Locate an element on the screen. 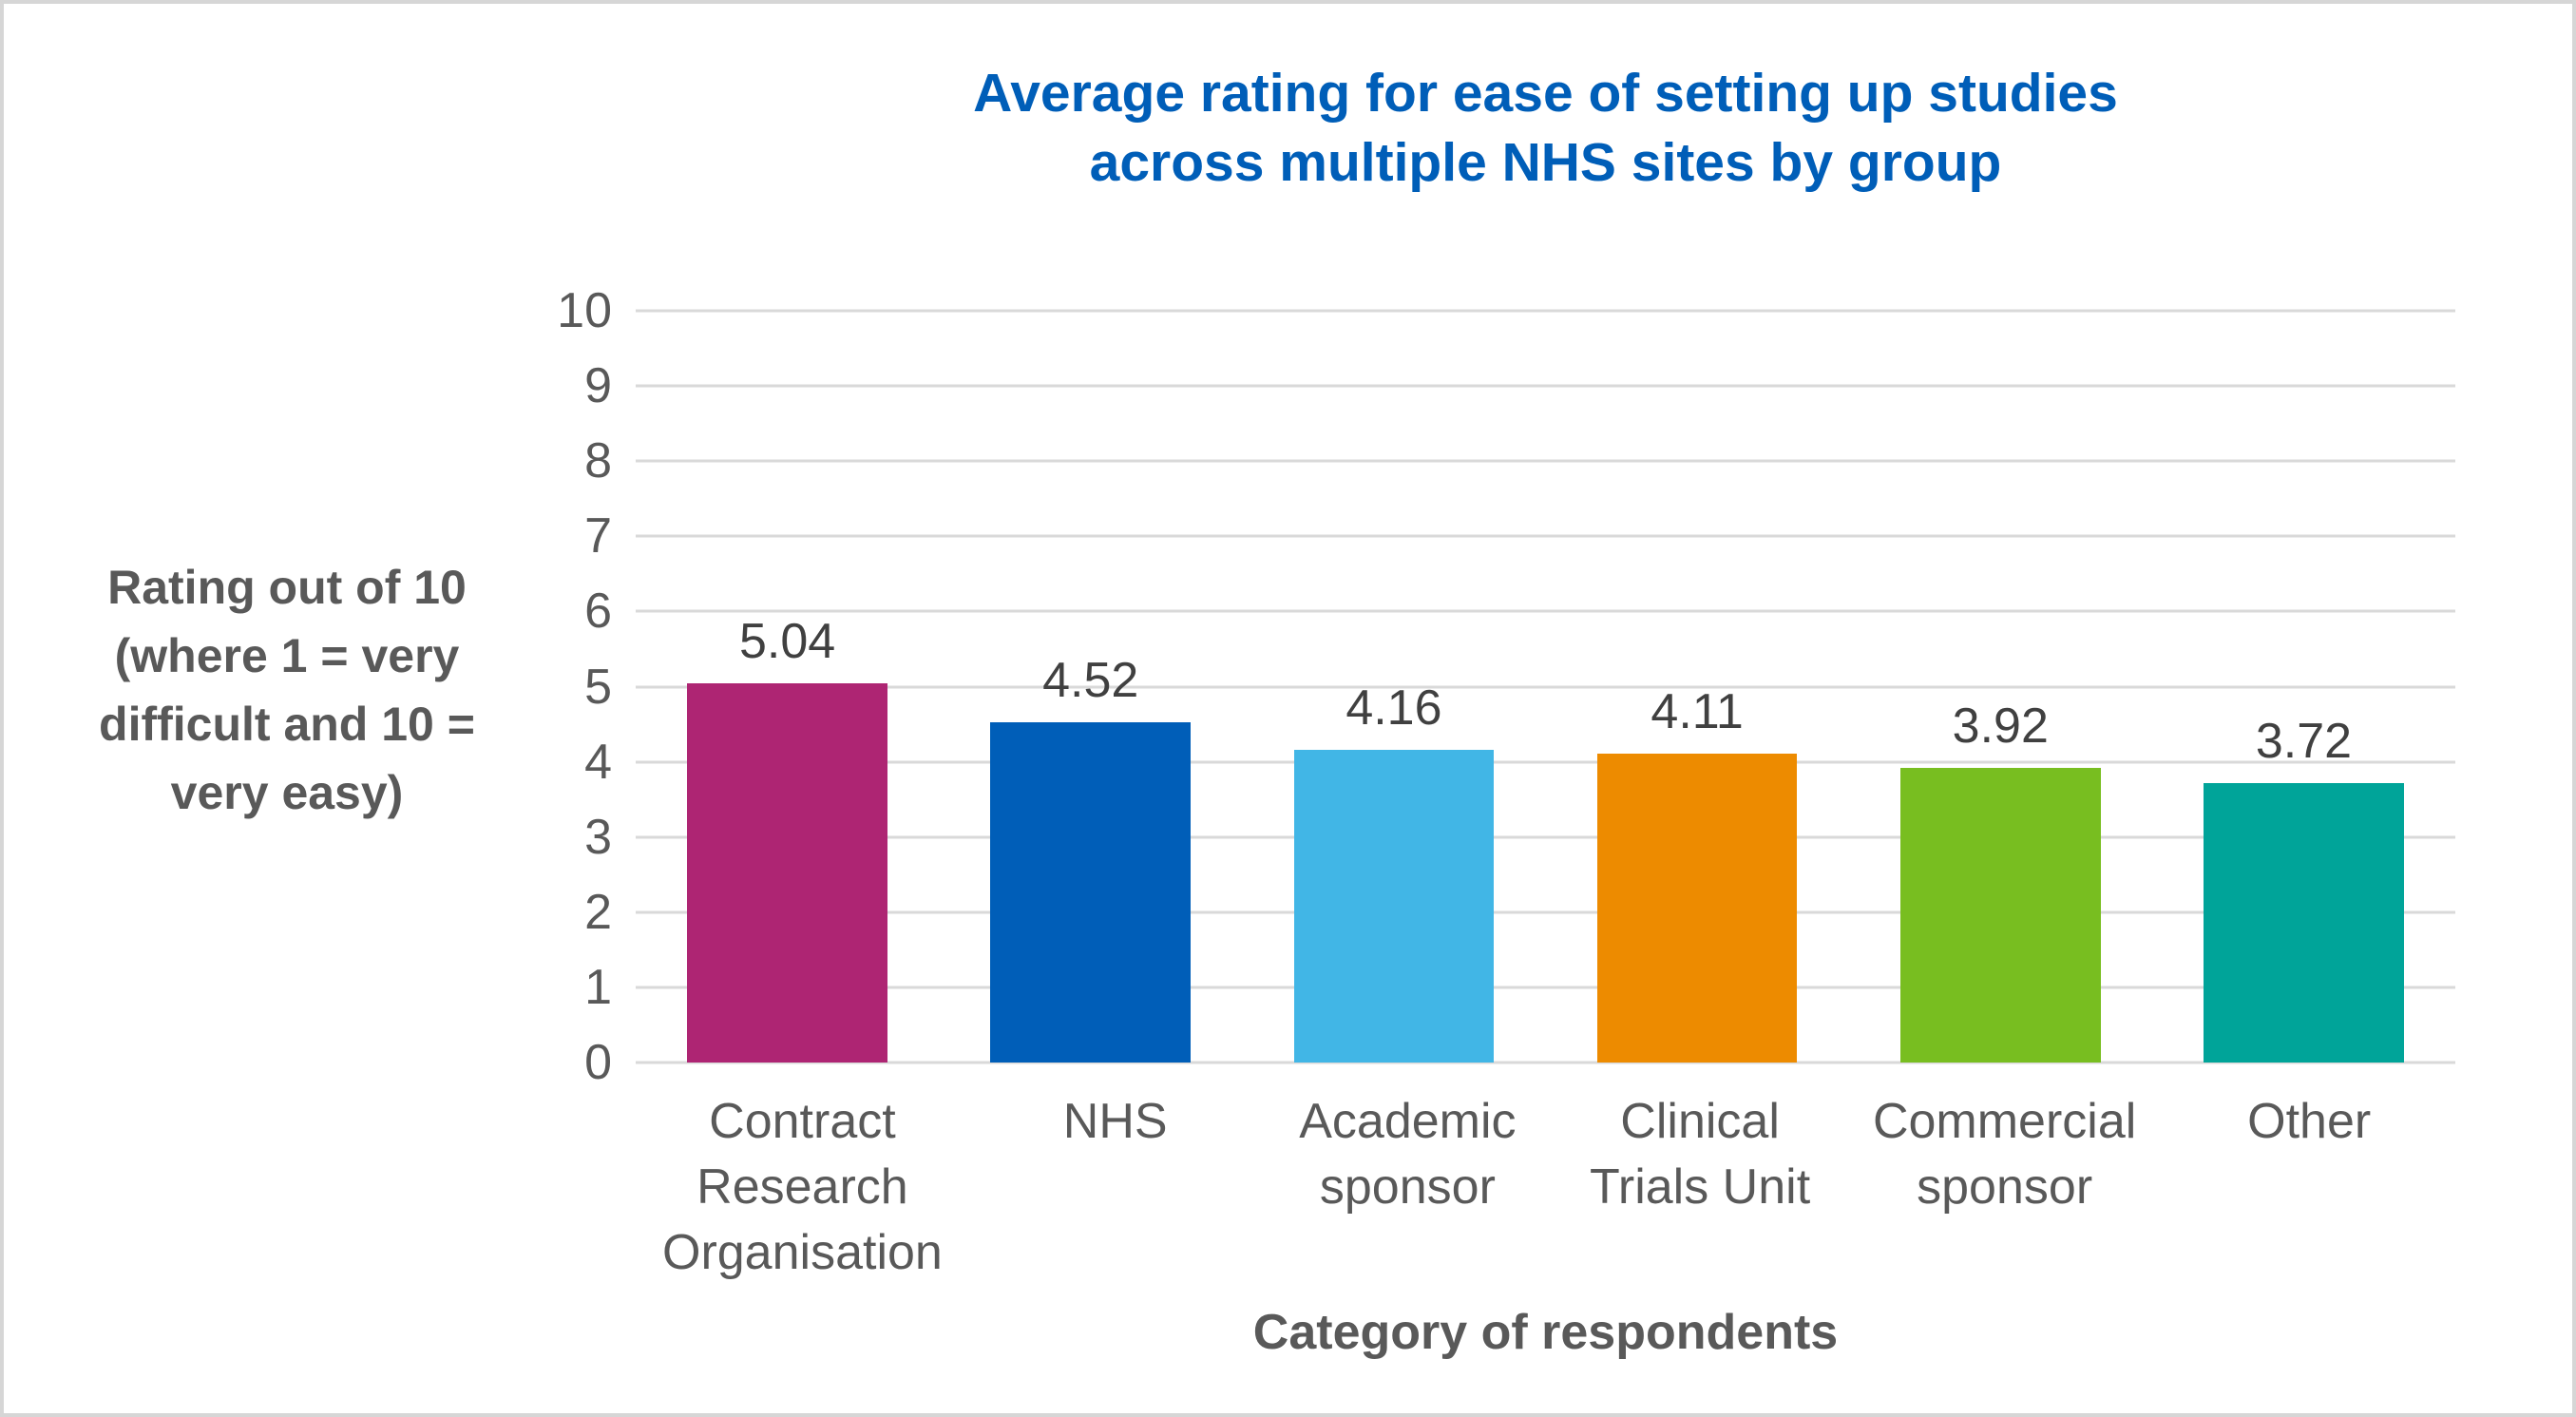 Image resolution: width=2576 pixels, height=1417 pixels. y-tick-label: 9 is located at coordinates (598, 386).